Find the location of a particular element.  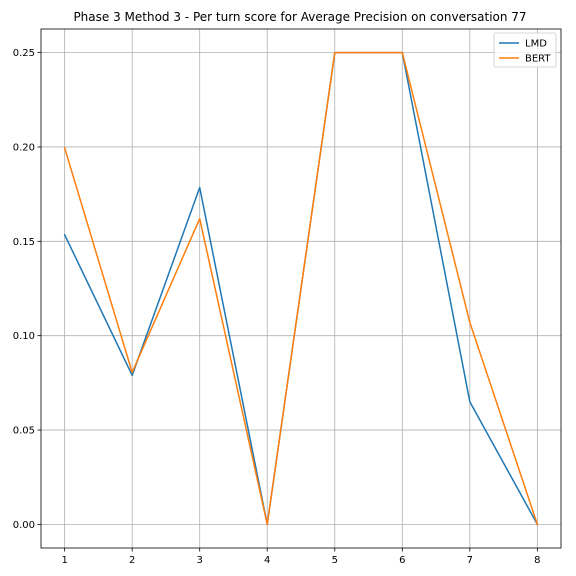

x-tick-label: 4 is located at coordinates (267, 560).